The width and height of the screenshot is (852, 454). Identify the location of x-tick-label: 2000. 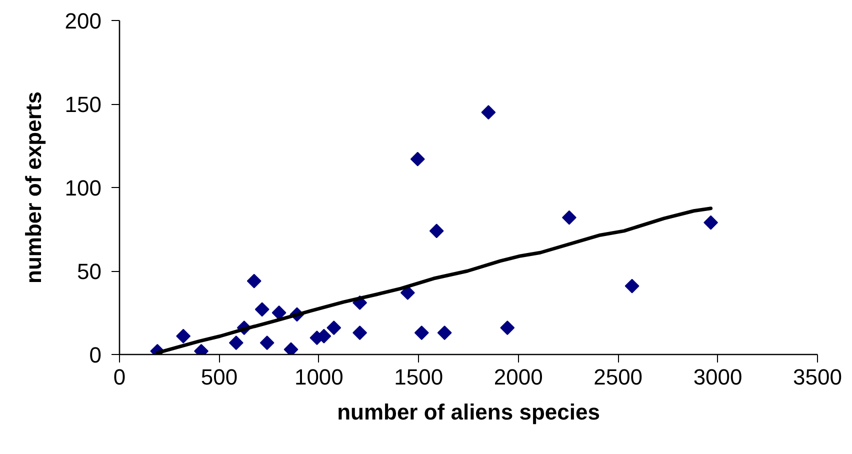
(518, 377).